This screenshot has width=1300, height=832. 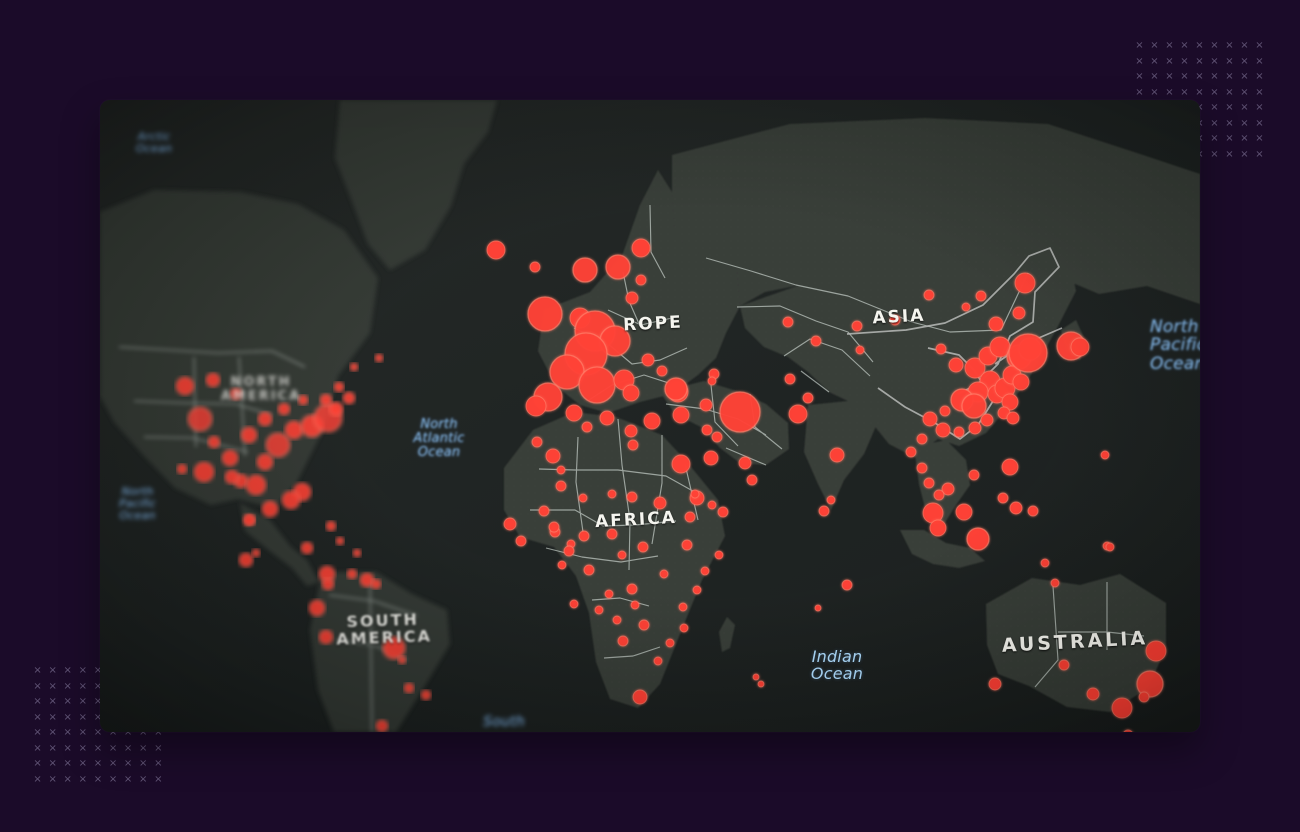 I want to click on continent-label-europe: ROPE, so click(x=653, y=324).